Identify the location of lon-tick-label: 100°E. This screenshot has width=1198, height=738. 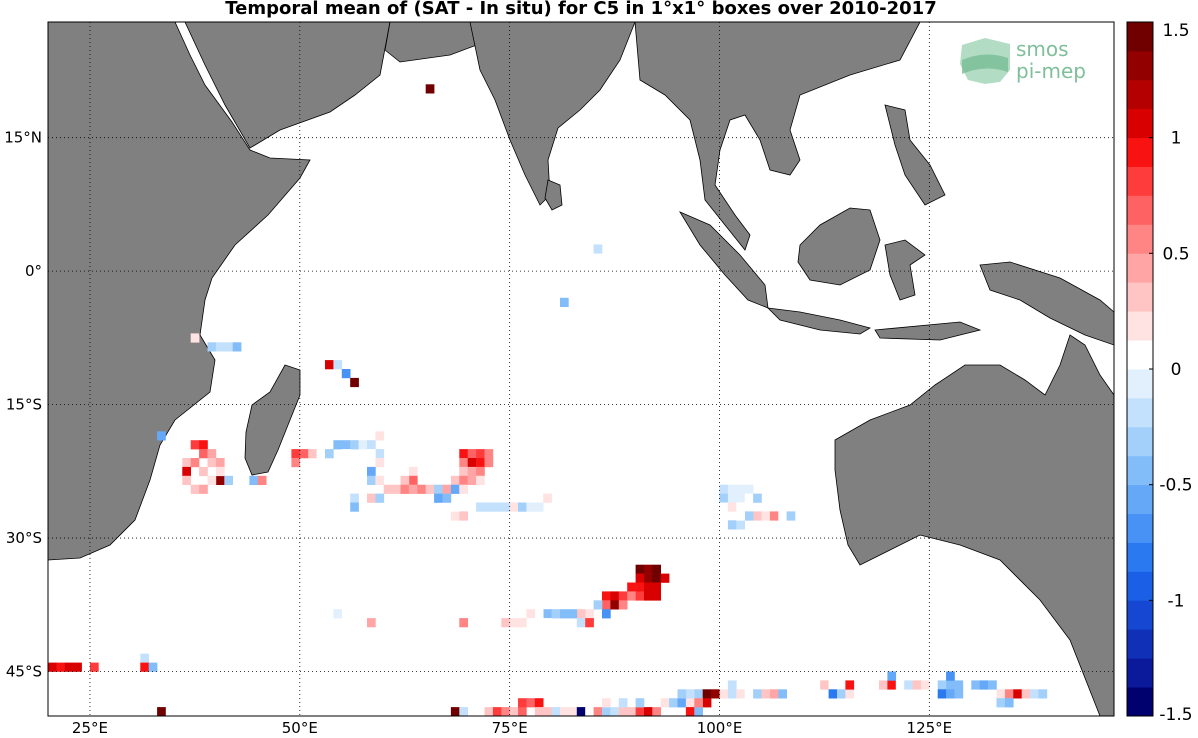
(720, 728).